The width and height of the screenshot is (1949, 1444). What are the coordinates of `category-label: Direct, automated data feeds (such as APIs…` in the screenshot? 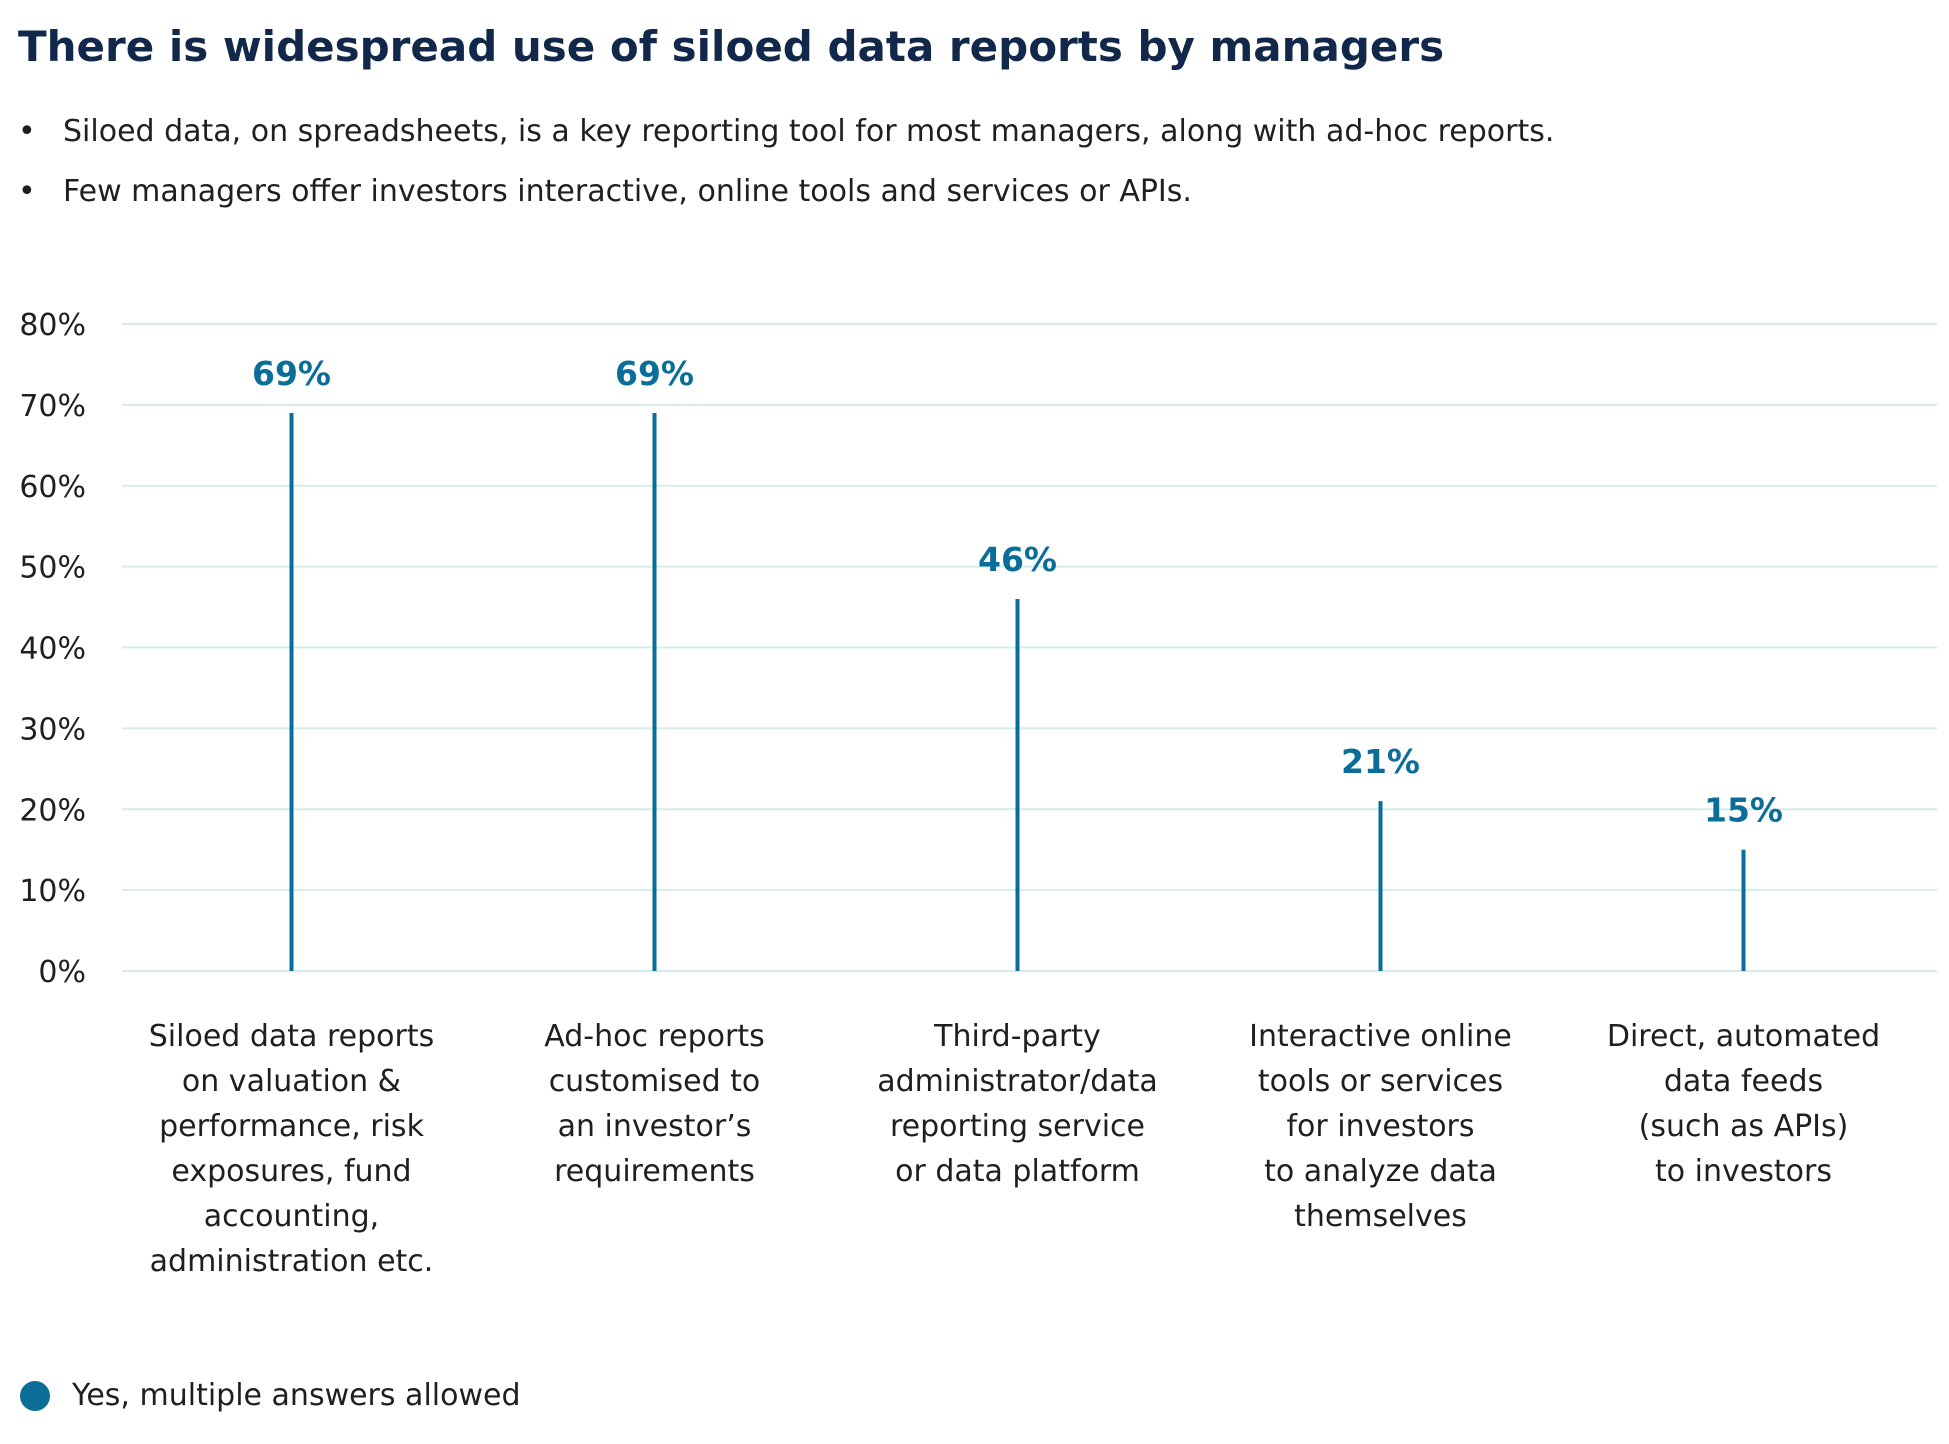 It's located at (1743, 1104).